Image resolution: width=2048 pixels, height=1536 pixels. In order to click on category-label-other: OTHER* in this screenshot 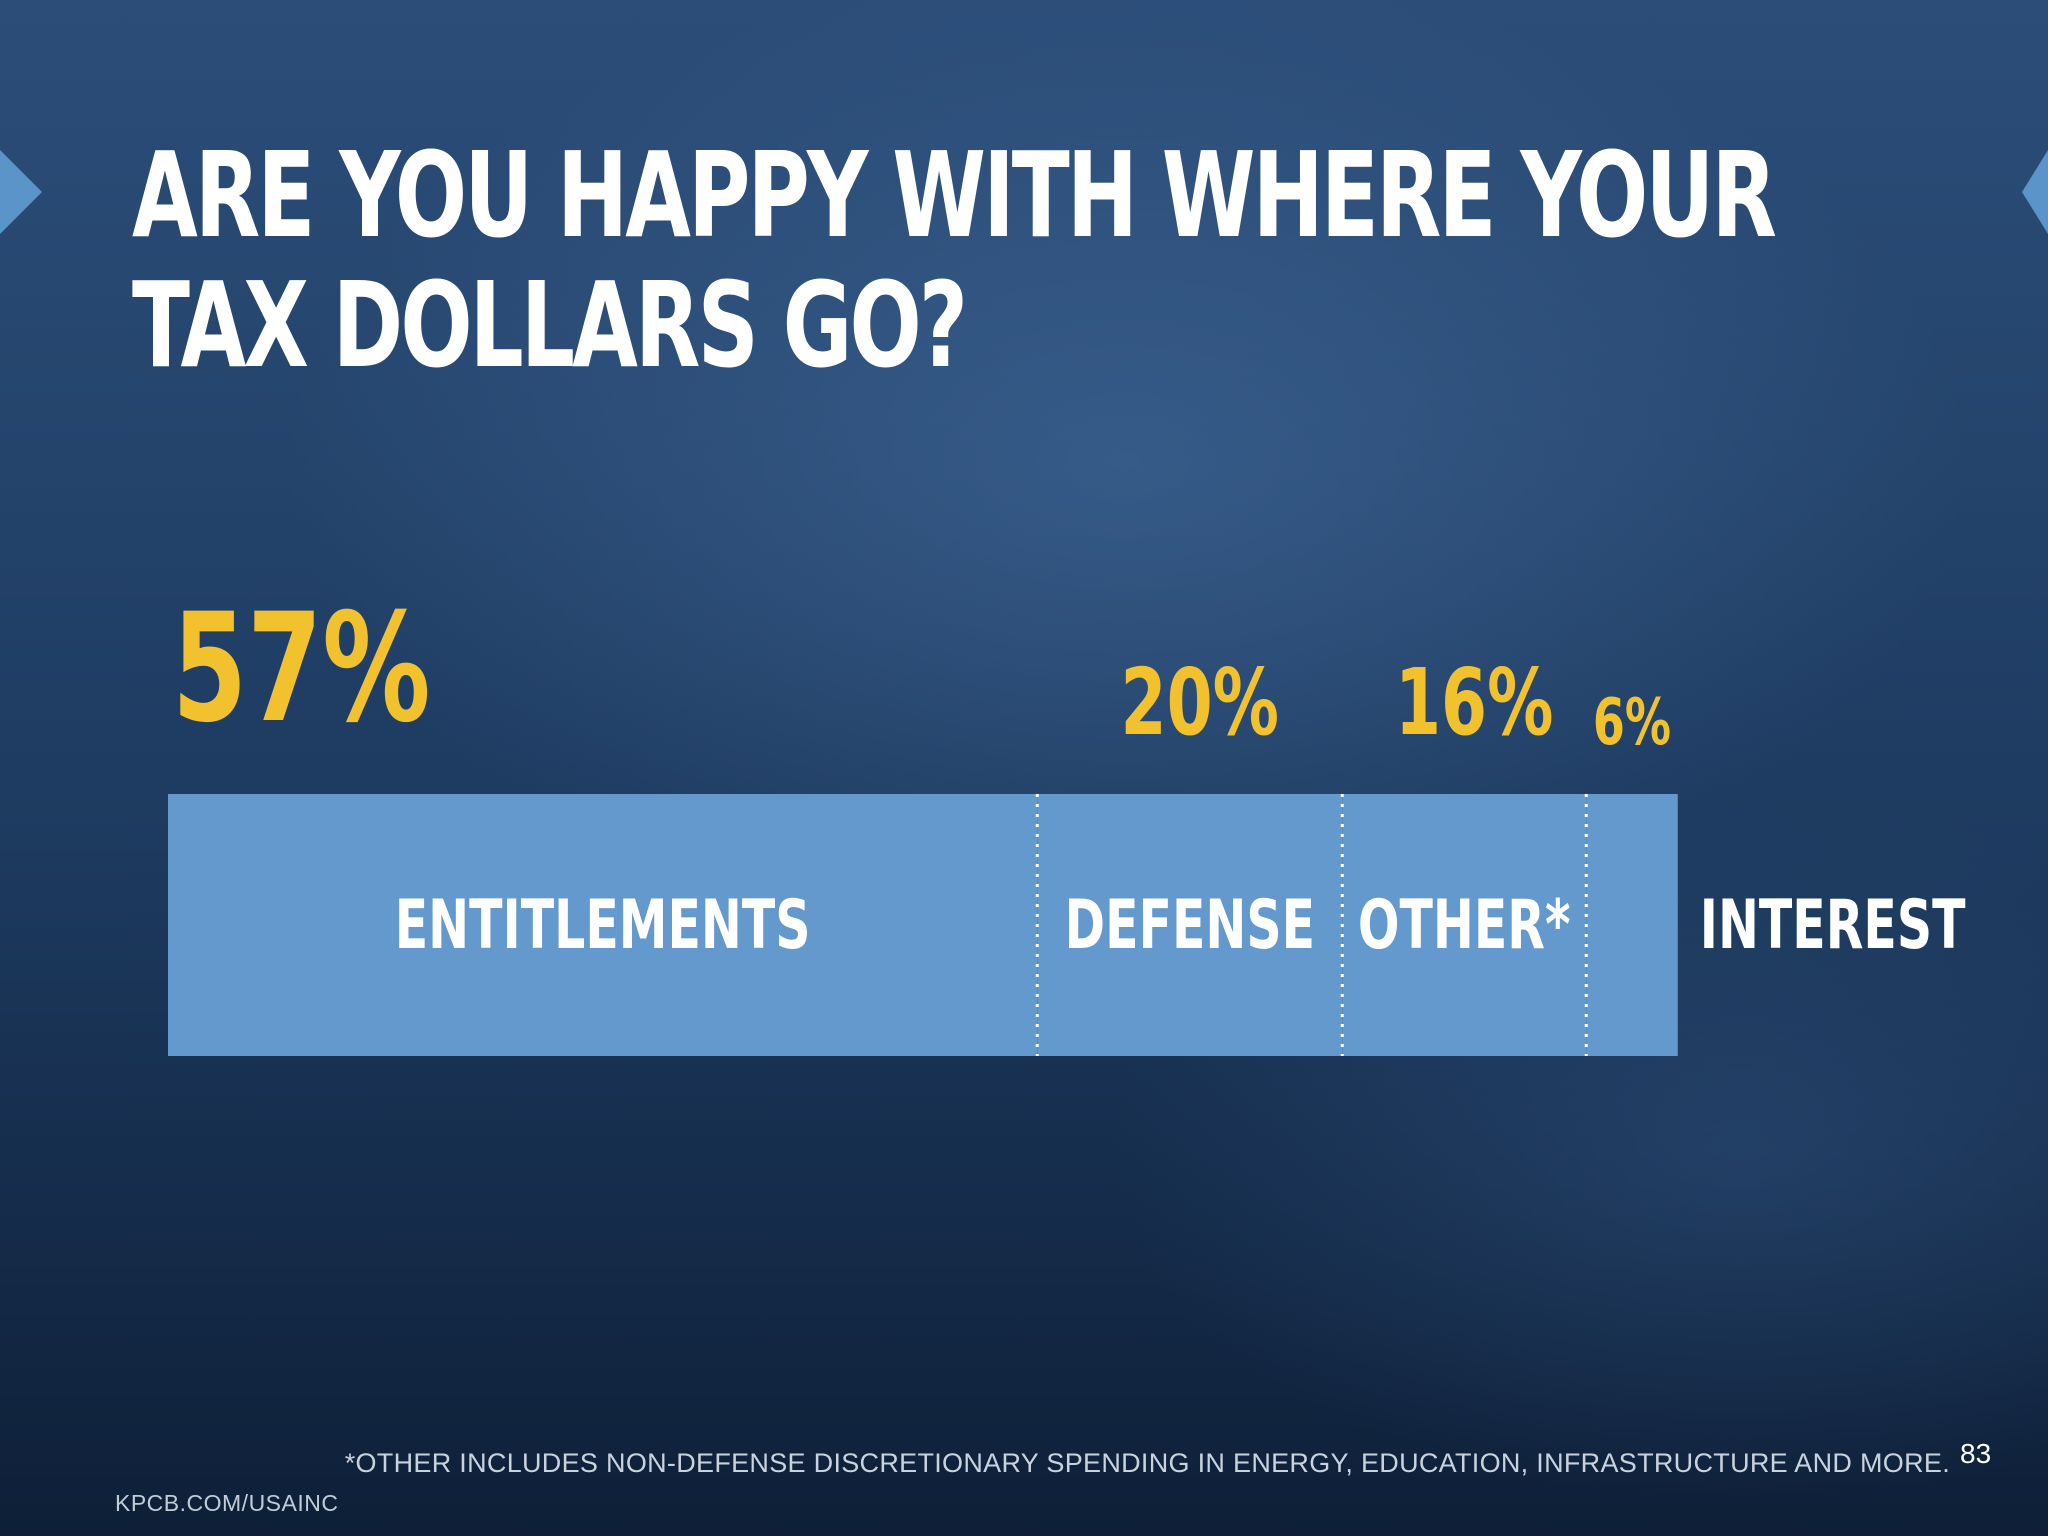, I will do `click(1464, 924)`.